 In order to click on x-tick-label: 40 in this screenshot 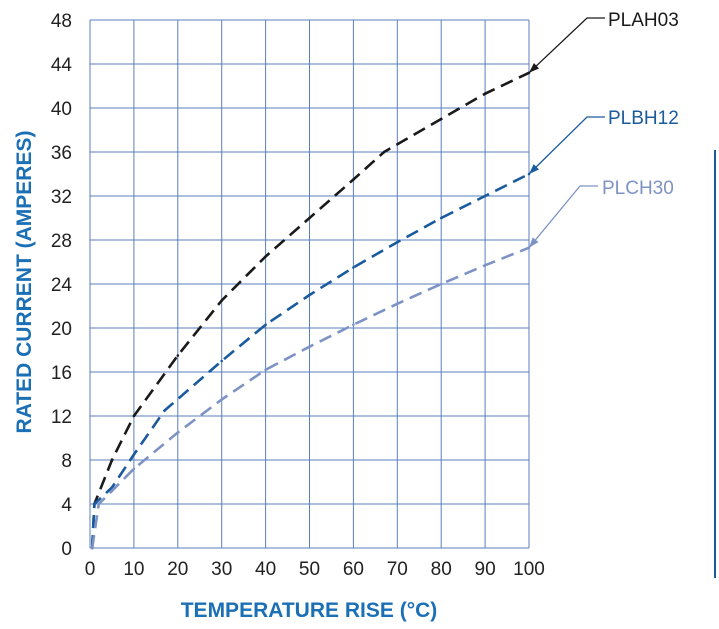, I will do `click(265, 569)`.